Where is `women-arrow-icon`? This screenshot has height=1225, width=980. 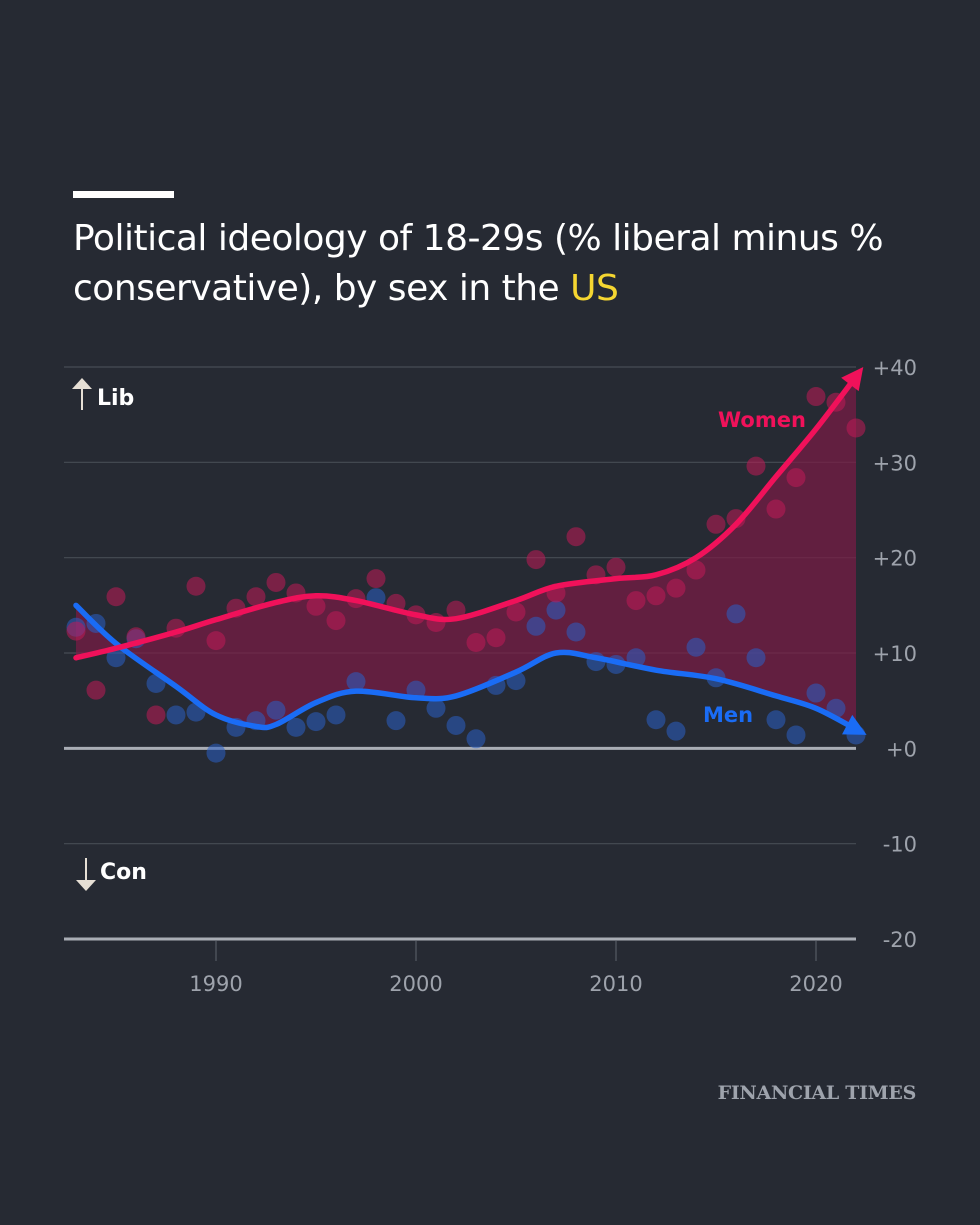
women-arrow-icon is located at coordinates (852, 379).